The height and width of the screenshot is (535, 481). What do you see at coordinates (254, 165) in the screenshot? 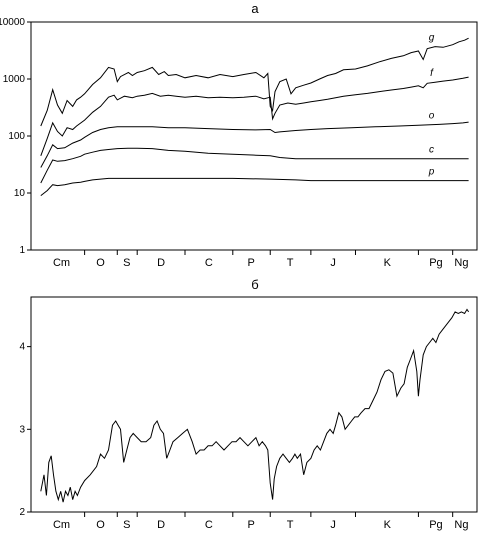
I see `series-line-c` at bounding box center [254, 165].